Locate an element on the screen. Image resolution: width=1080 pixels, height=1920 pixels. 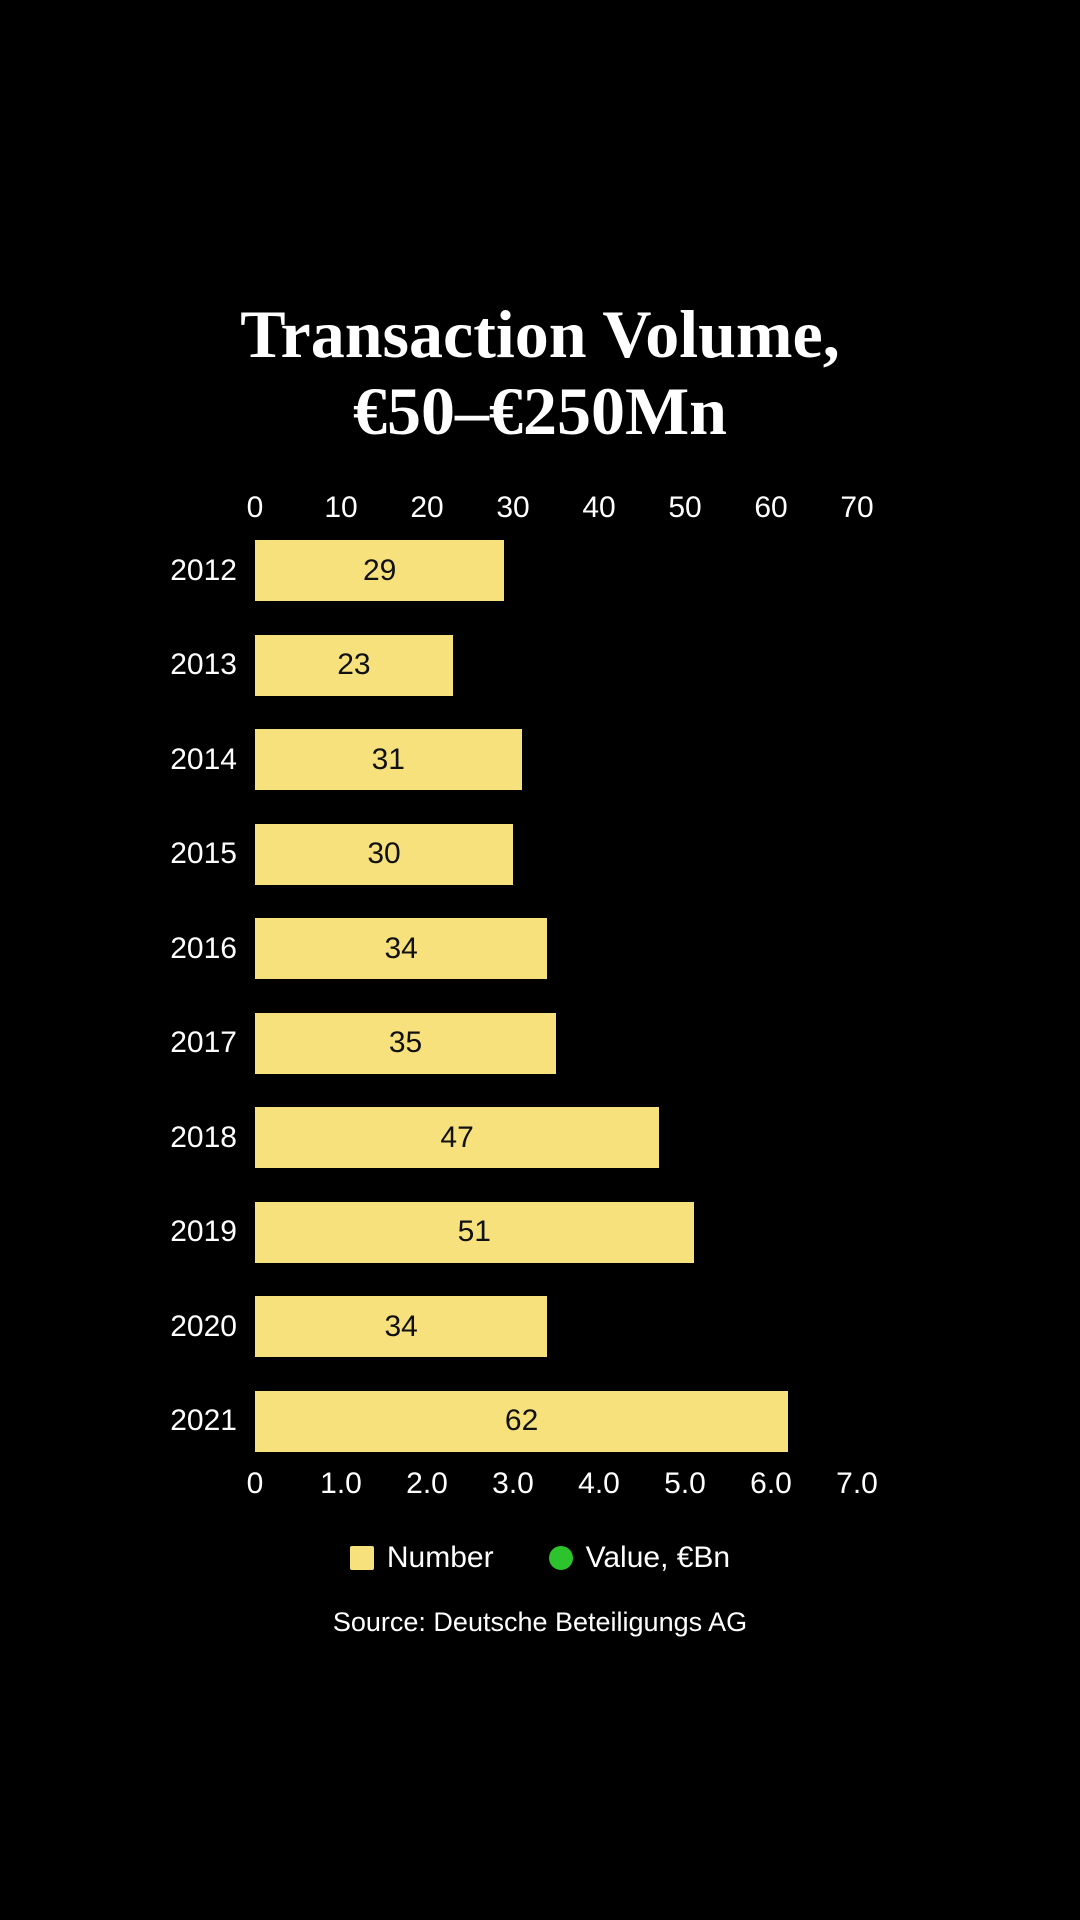
legend-item: Value, €Bn is located at coordinates (639, 1558).